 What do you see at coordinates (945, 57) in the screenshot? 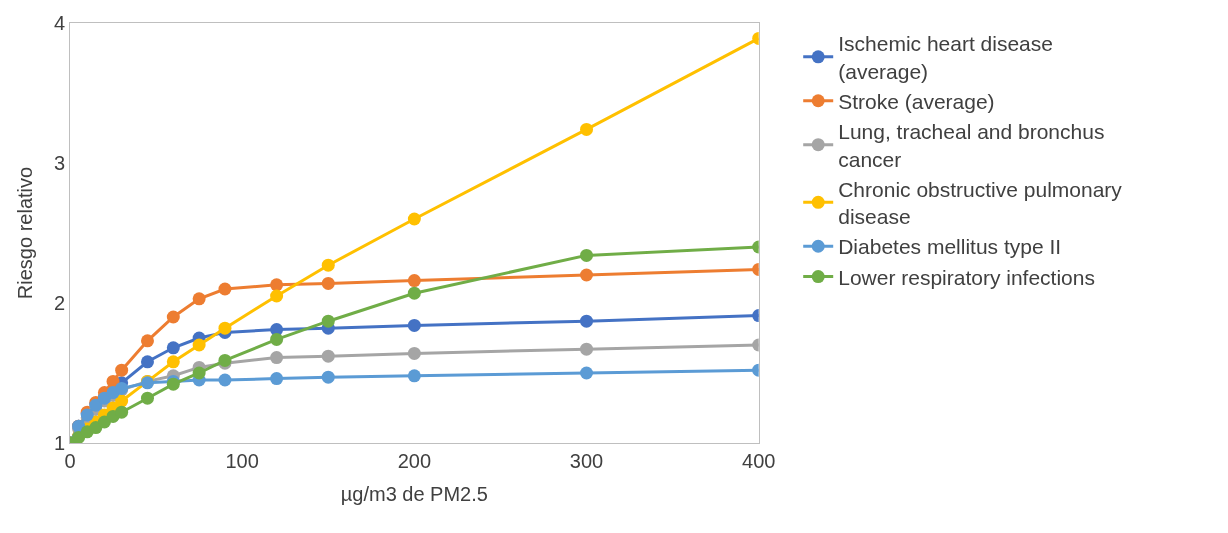
I see `legend-label: Ischemic heart disease (average)` at bounding box center [945, 57].